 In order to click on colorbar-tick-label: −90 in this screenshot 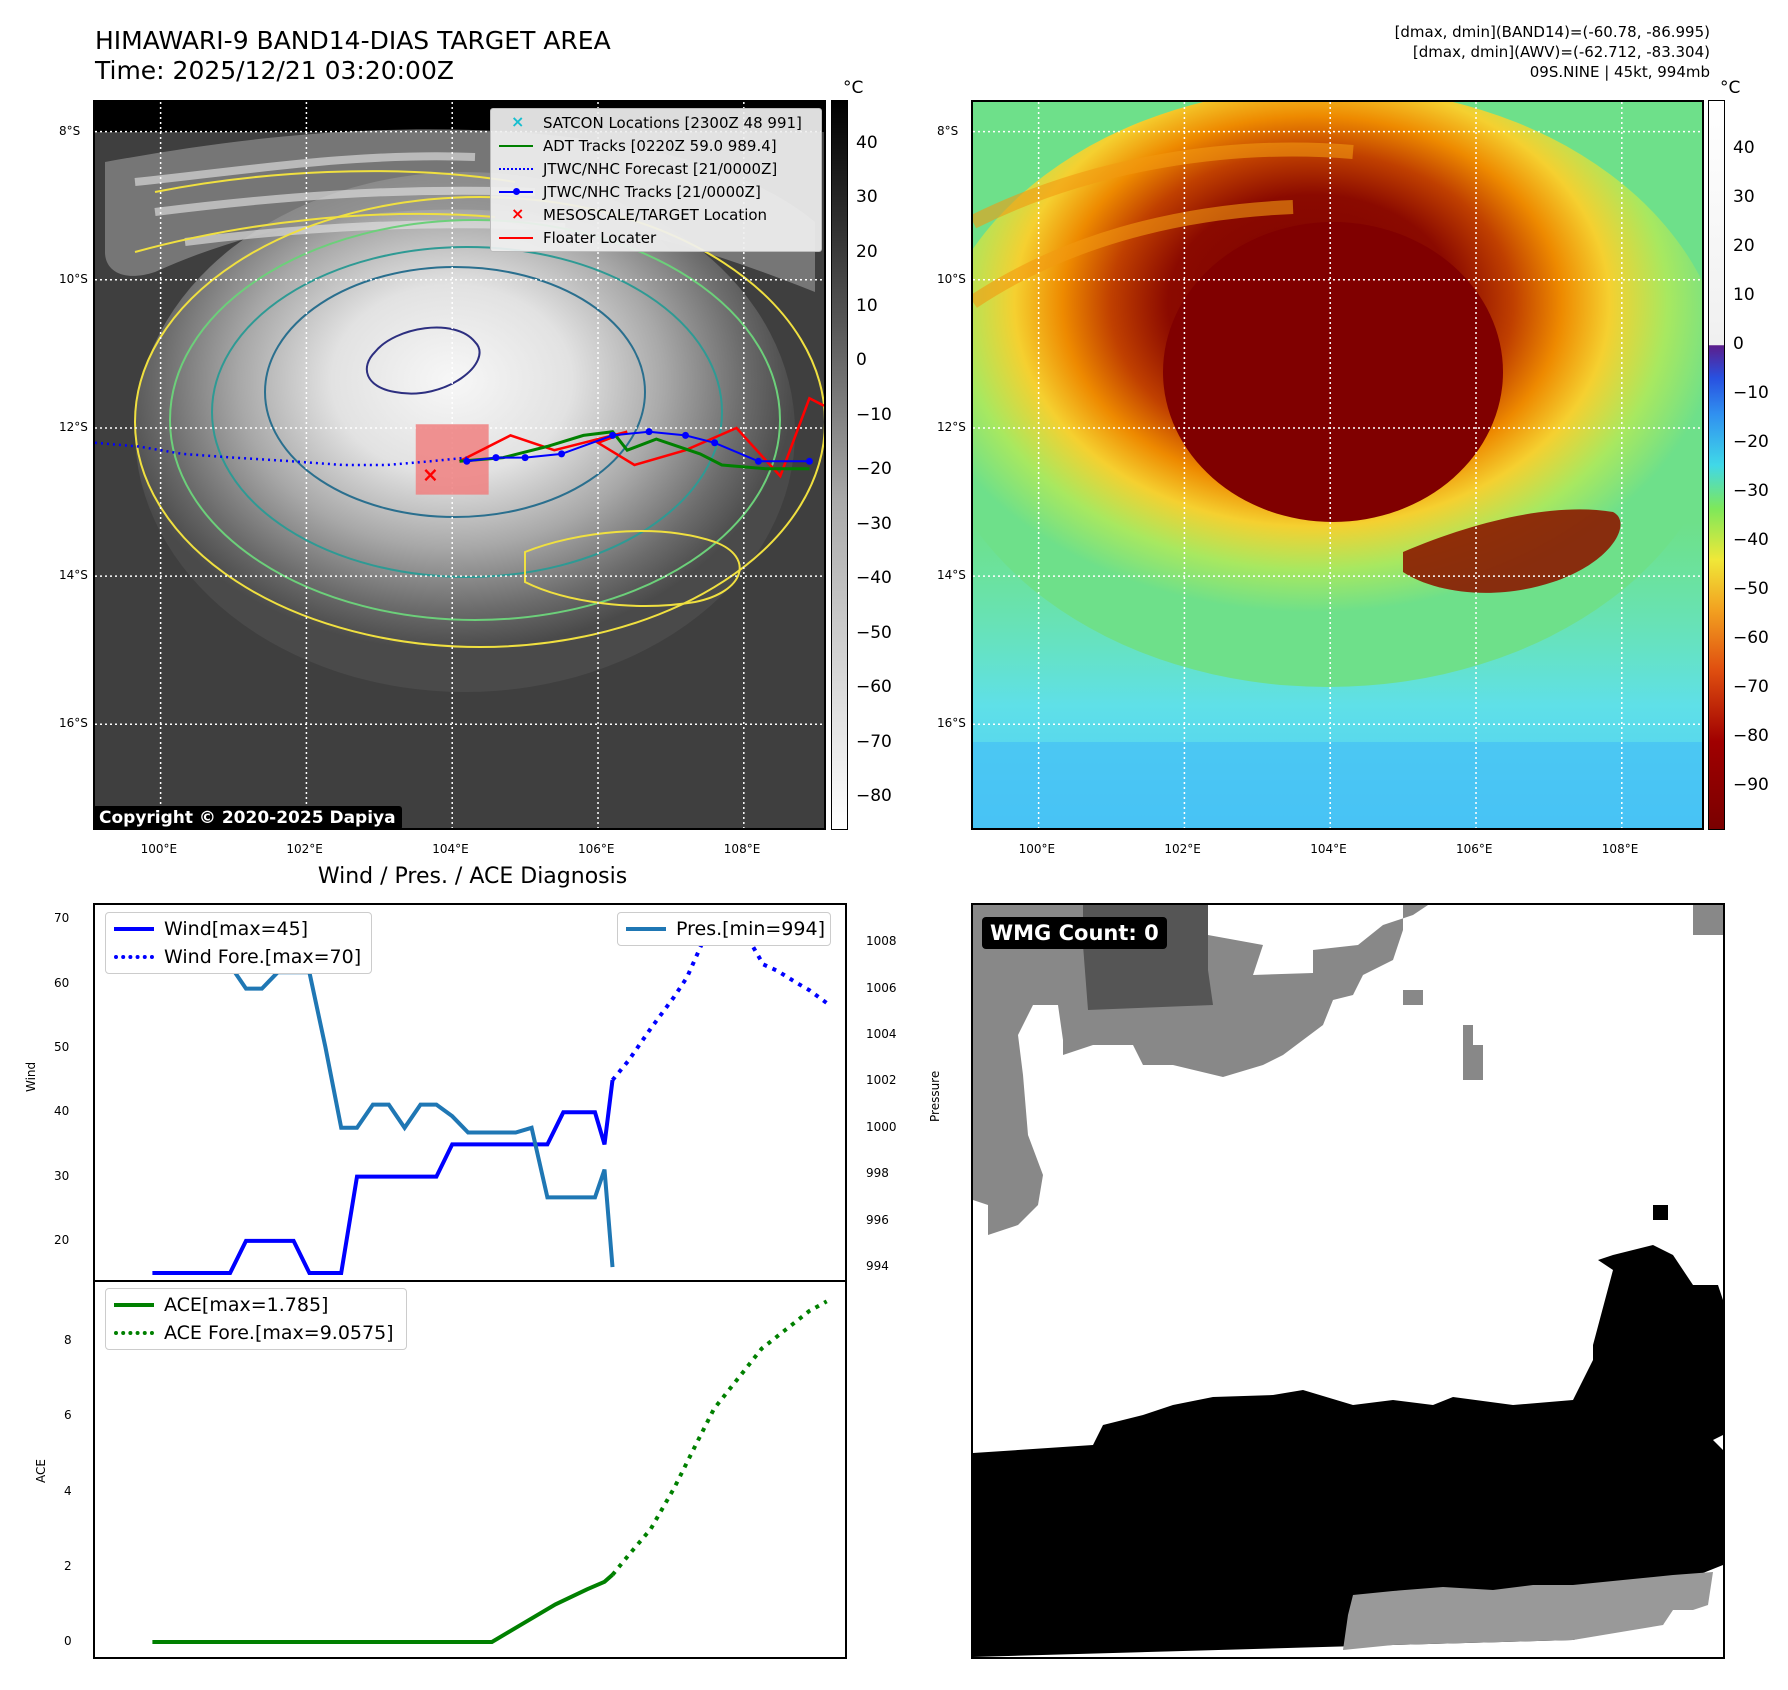, I will do `click(1751, 784)`.